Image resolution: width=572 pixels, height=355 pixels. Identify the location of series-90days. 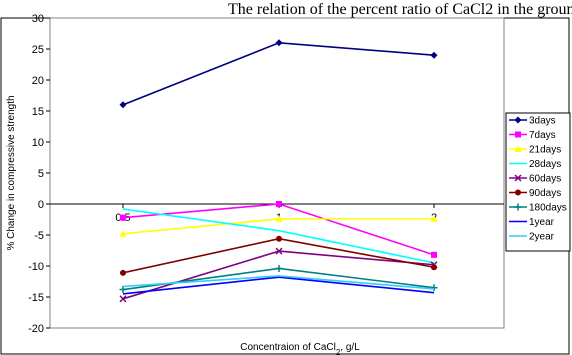
(278, 255).